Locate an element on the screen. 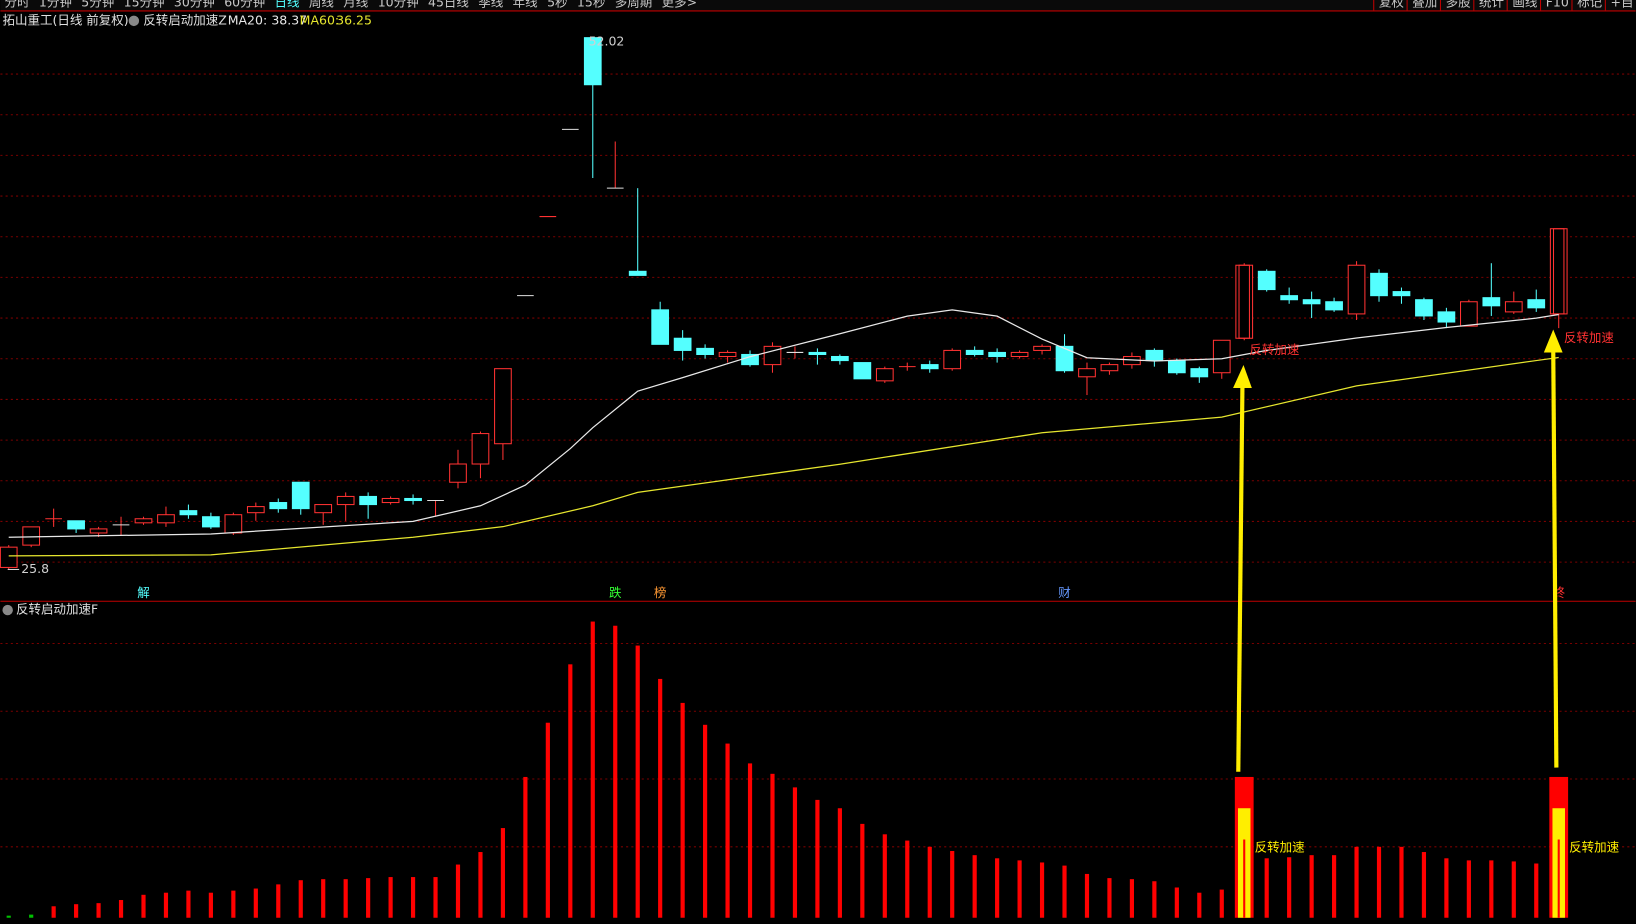 Image resolution: width=1636 pixels, height=924 pixels. low-label: 25.8 is located at coordinates (35, 568).